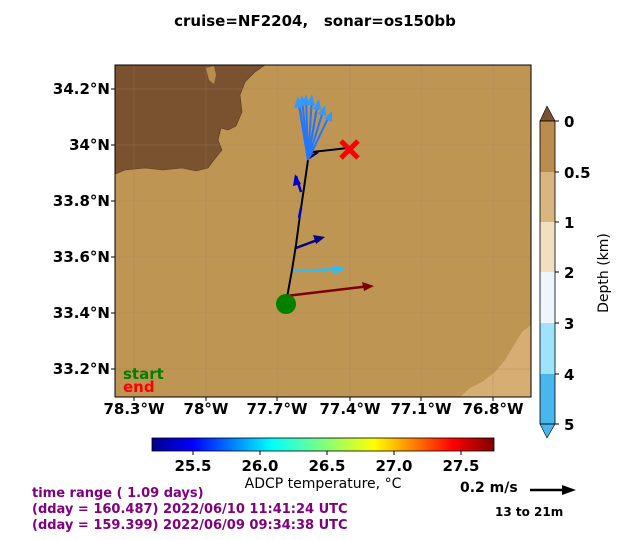 This screenshot has width=630, height=540. What do you see at coordinates (143, 374) in the screenshot?
I see `start-label: start` at bounding box center [143, 374].